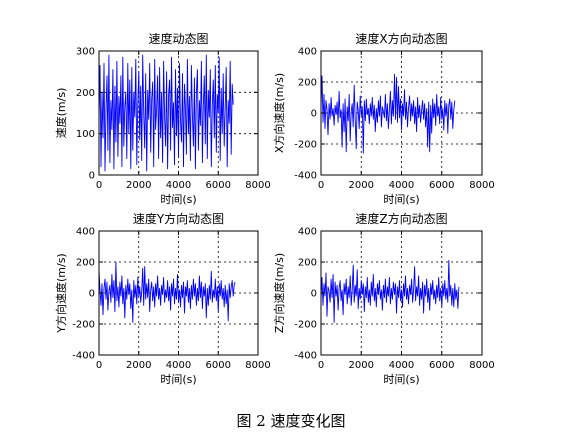 This screenshot has height=440, width=582. I want to click on y-axis-label: Y方向速度(m/s), so click(61, 293).